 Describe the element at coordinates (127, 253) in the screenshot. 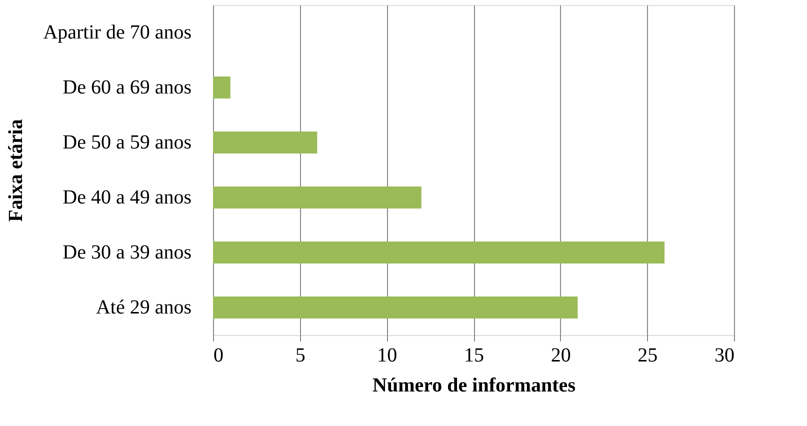

I see `y-tick-label: De 30 a 39 anos` at that location.